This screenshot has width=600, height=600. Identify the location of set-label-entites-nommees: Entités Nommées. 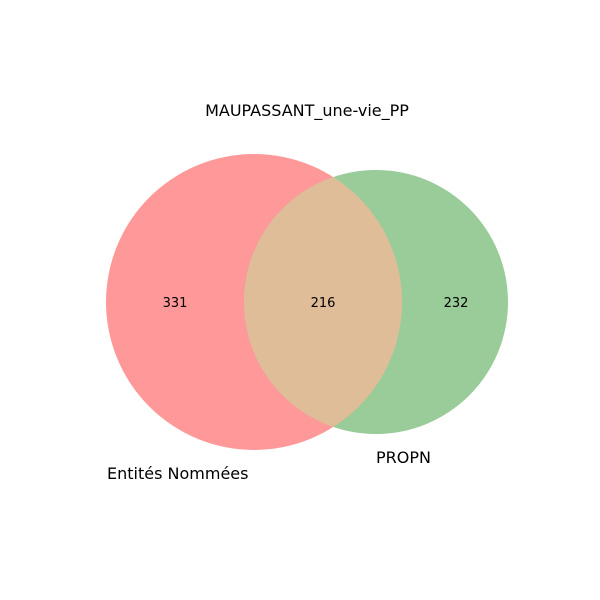
(177, 473).